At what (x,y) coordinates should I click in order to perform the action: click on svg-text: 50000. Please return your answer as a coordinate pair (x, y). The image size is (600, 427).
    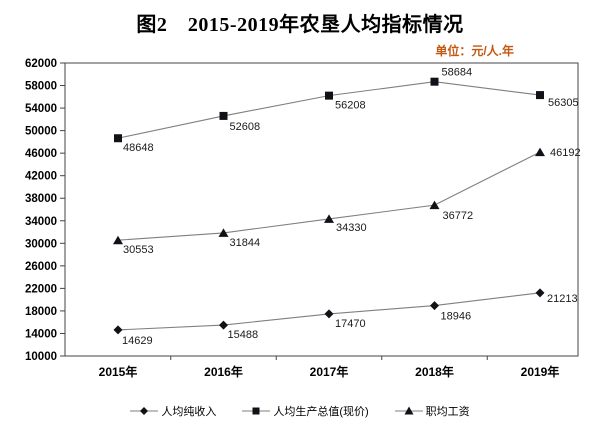
    Looking at the image, I should click on (41, 132).